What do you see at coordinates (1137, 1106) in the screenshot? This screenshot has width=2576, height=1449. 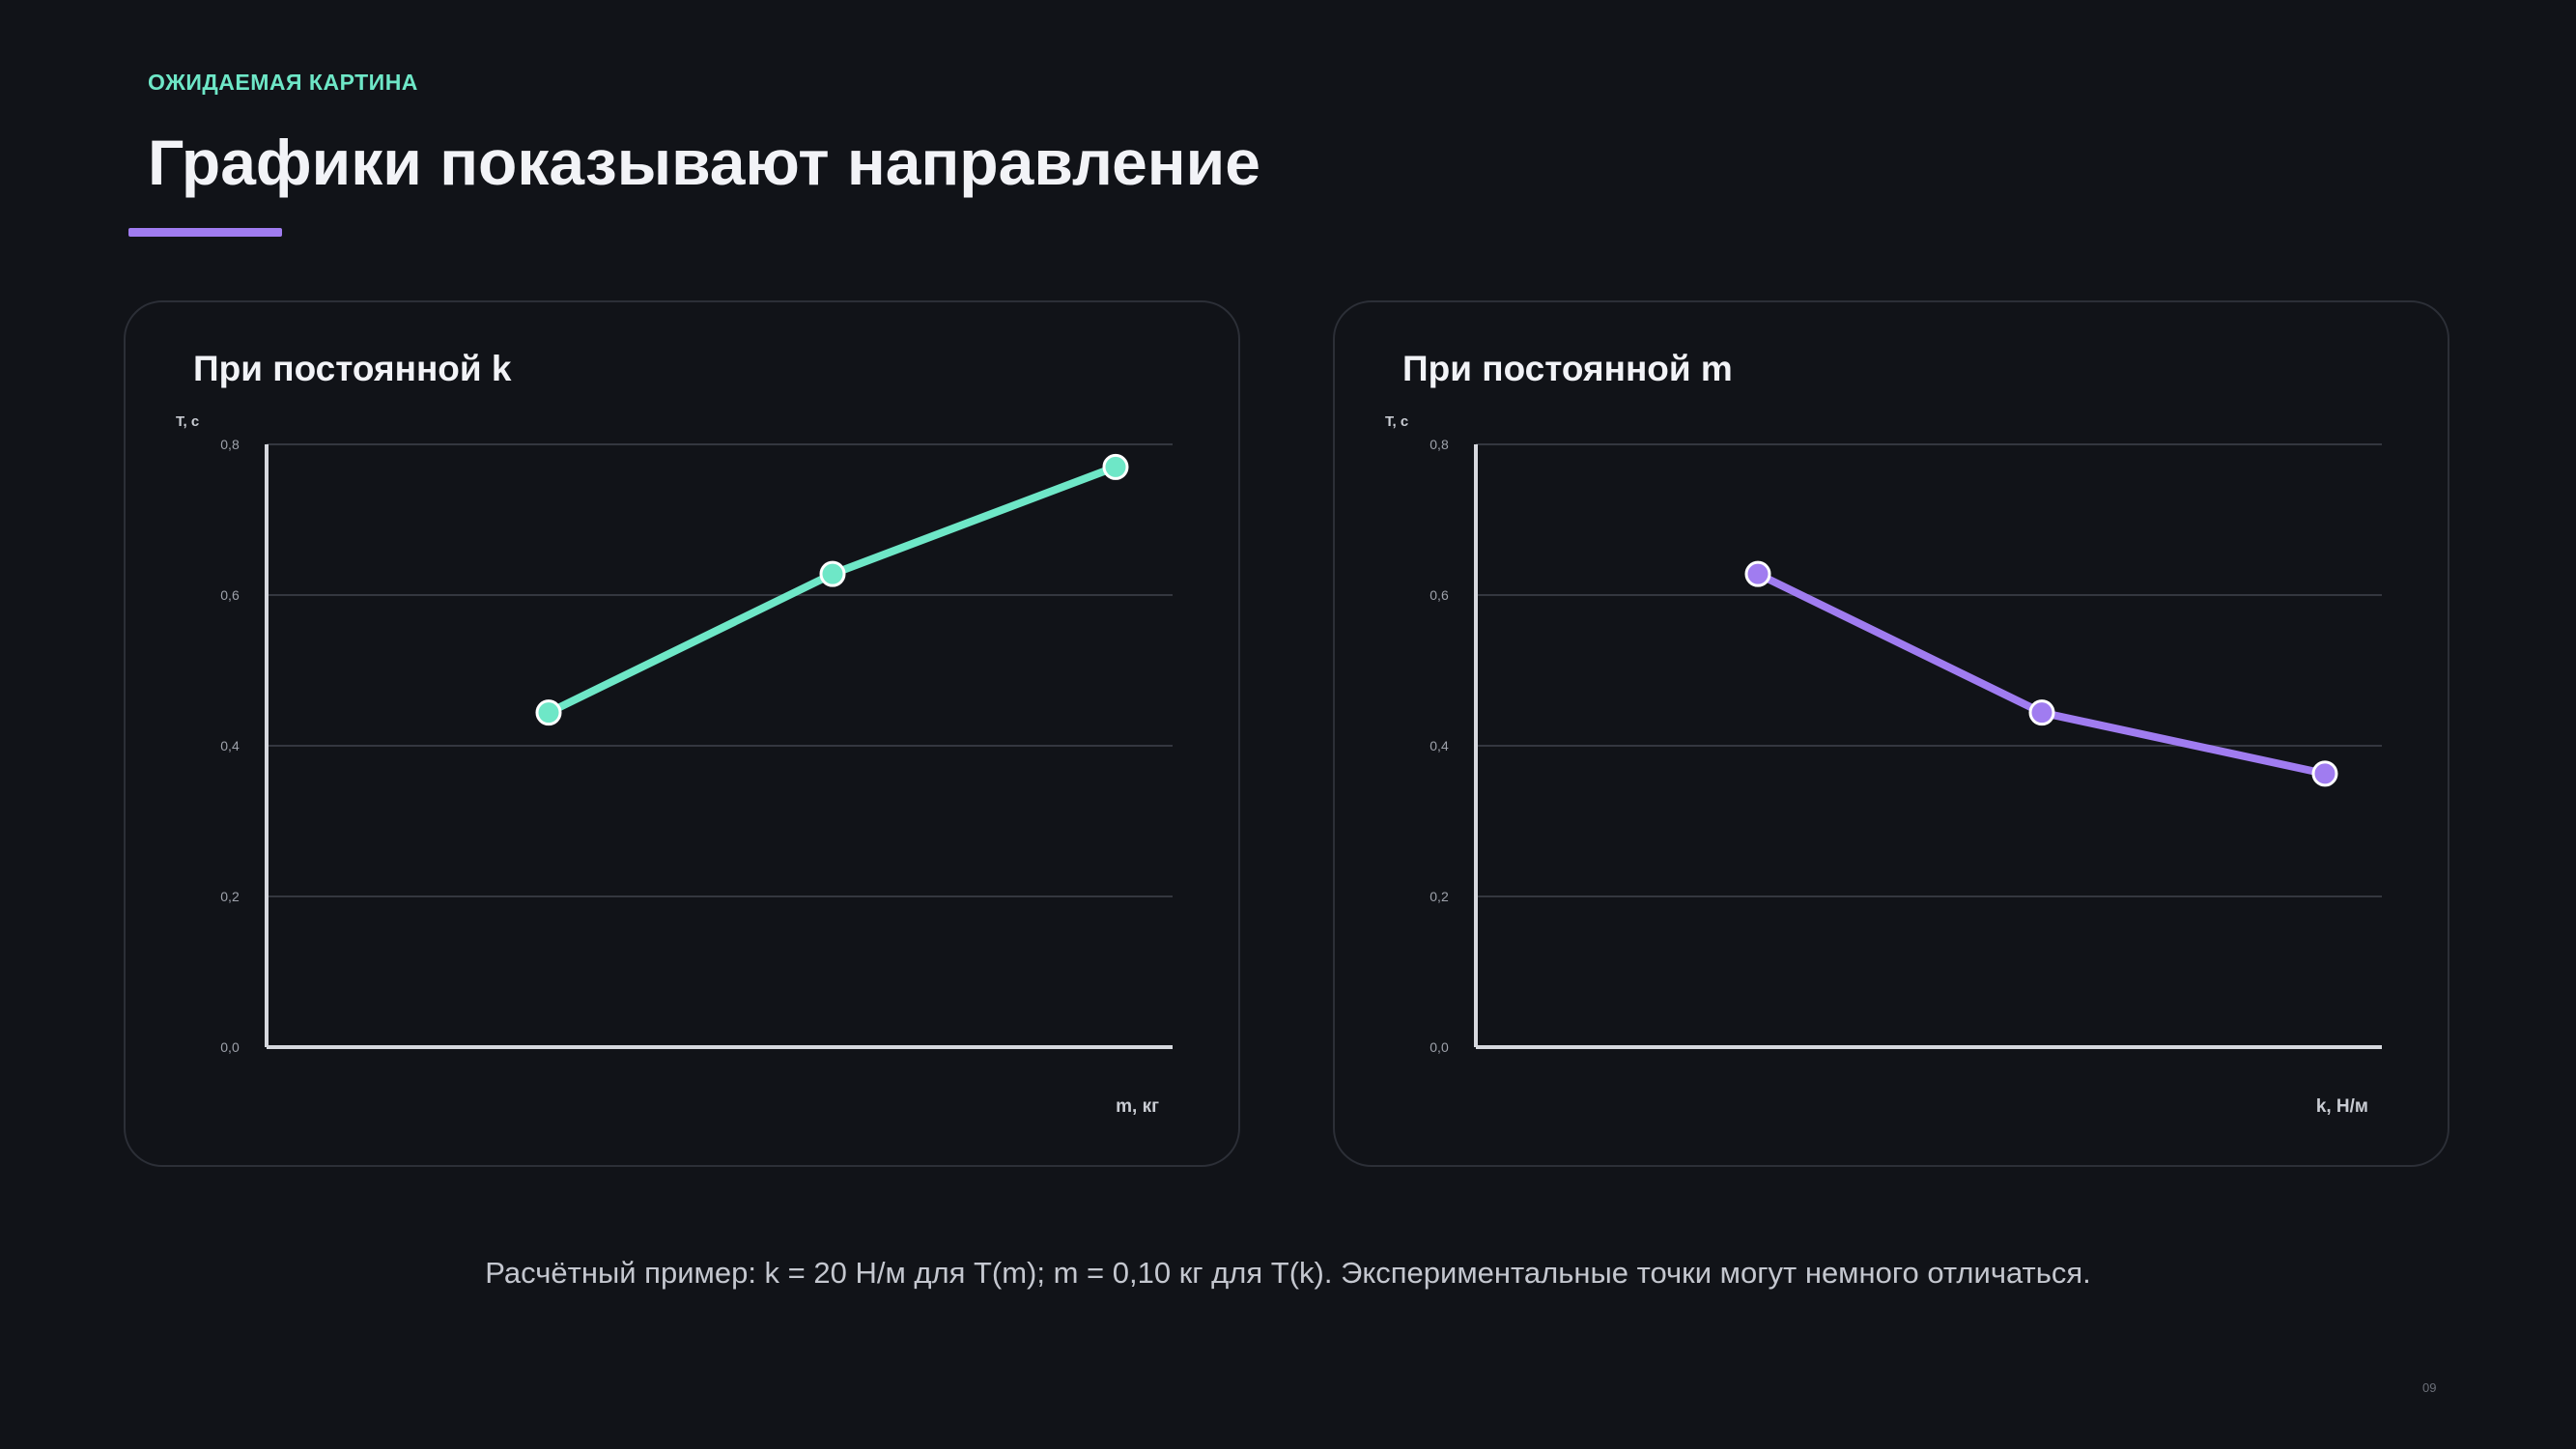 I see `x-axis-label: m, кг` at bounding box center [1137, 1106].